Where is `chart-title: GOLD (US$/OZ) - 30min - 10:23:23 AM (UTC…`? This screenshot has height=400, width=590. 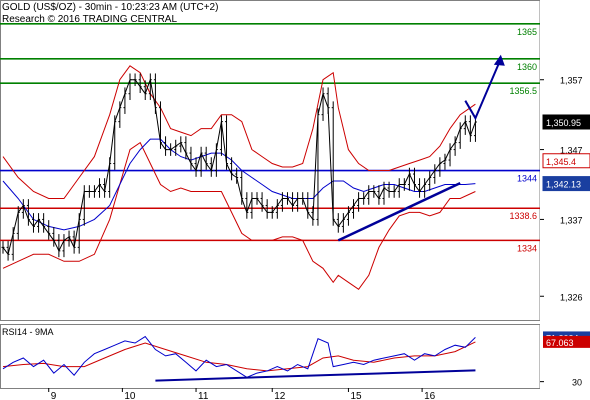
chart-title: GOLD (US$/OZ) - 30min - 10:23:23 AM (UTC… is located at coordinates (110, 7).